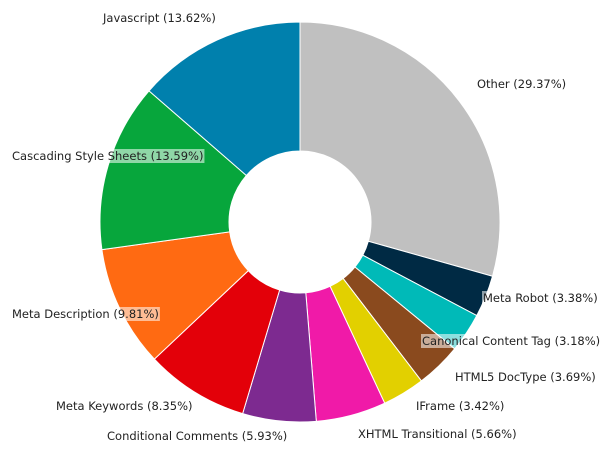 The image size is (604, 462). Describe the element at coordinates (197, 436) in the screenshot. I see `slice-label-conditional-comments: Conditional Comments (5.93%)` at that location.